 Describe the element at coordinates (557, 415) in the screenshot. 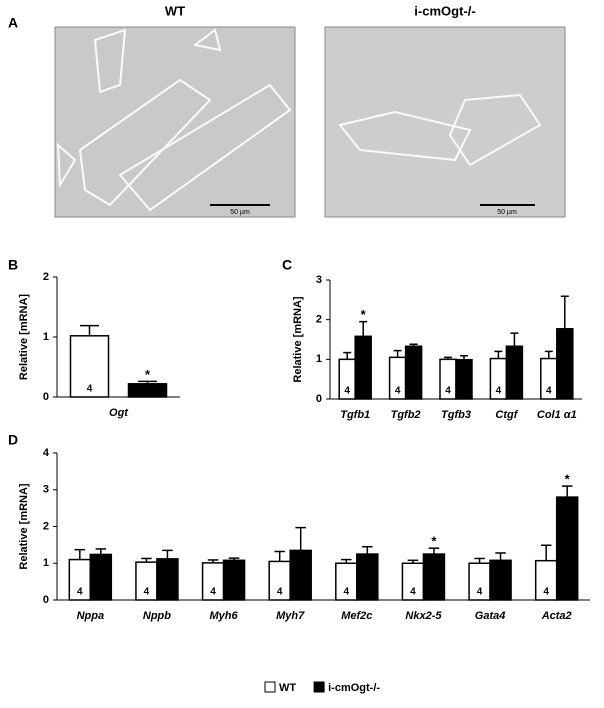

I see `x-tick-label: Col1 α1` at that location.